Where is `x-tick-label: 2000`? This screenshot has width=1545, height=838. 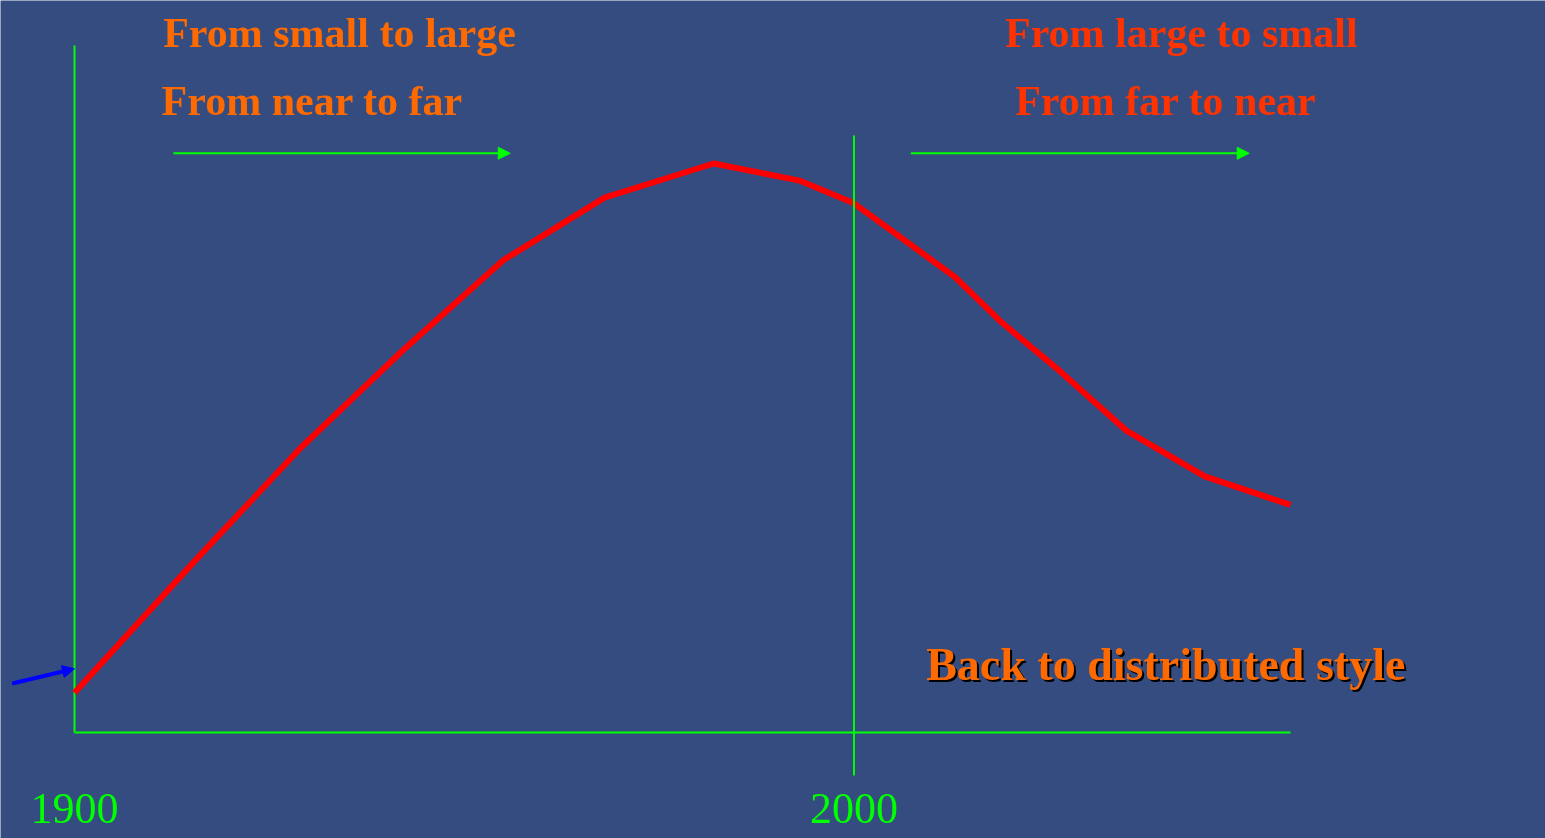 x-tick-label: 2000 is located at coordinates (853, 808).